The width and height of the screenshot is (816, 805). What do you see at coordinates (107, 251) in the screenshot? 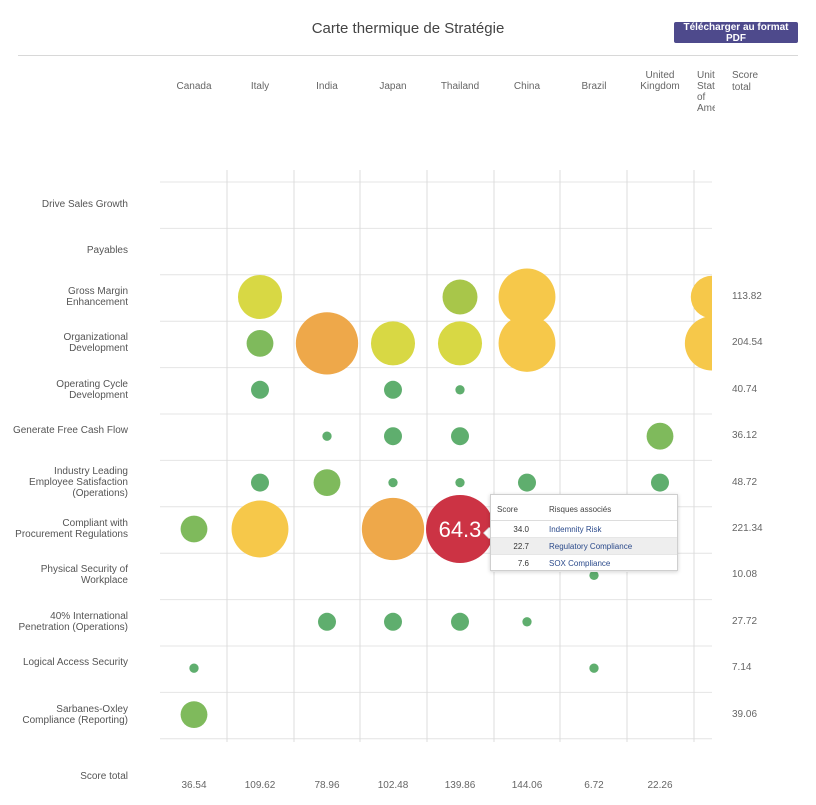
I see `row-label: Payables` at bounding box center [107, 251].